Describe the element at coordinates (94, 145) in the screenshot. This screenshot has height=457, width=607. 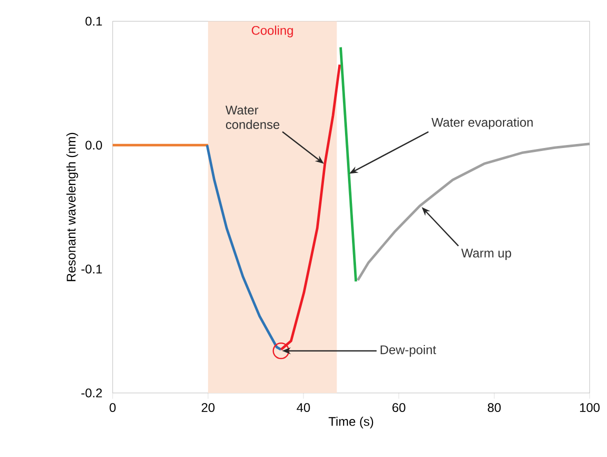
I see `y-tick-label: 0.0` at that location.